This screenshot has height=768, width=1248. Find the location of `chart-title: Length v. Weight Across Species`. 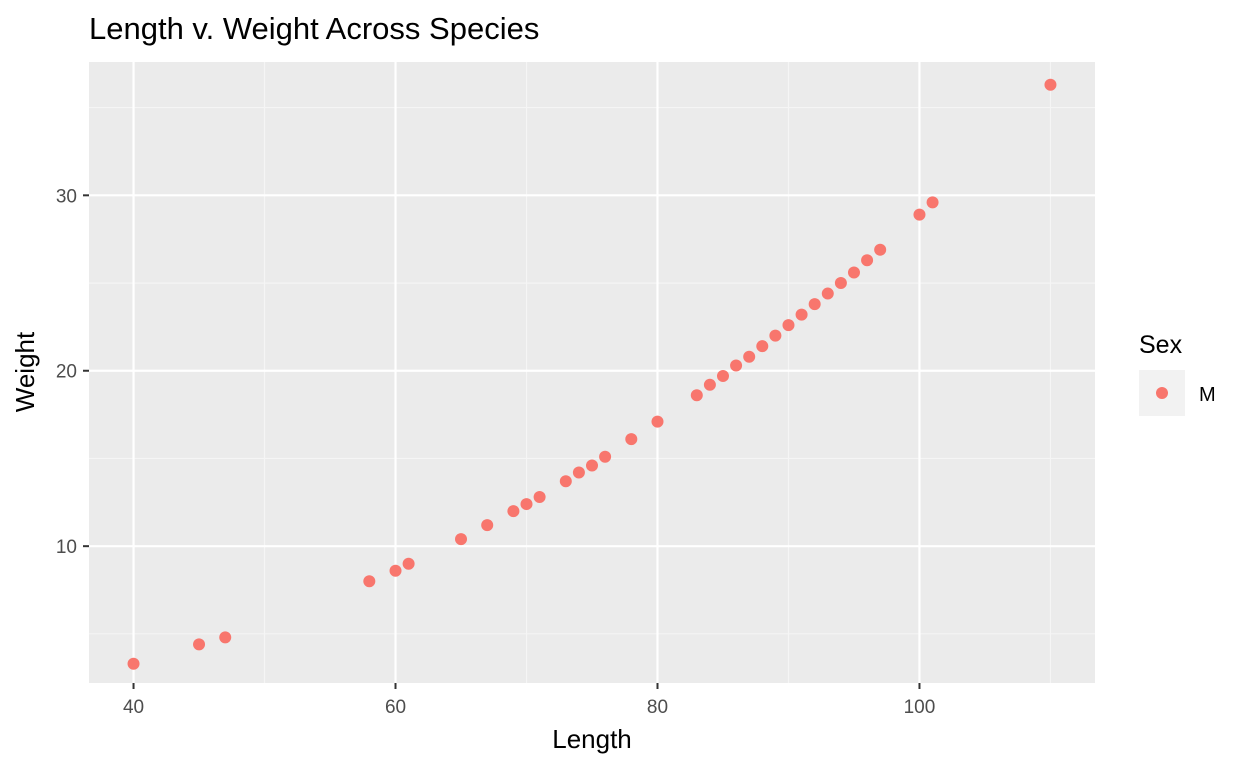

chart-title: Length v. Weight Across Species is located at coordinates (314, 28).